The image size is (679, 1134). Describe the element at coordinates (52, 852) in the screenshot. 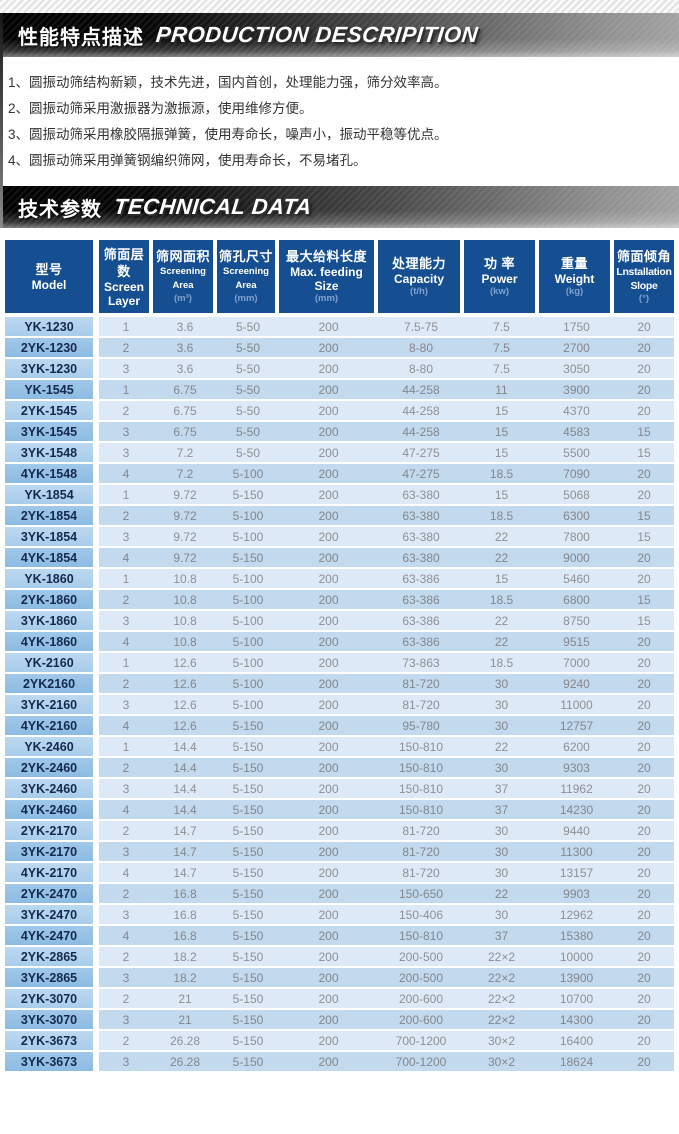

I see `model-cell: 3YK-2170` at that location.